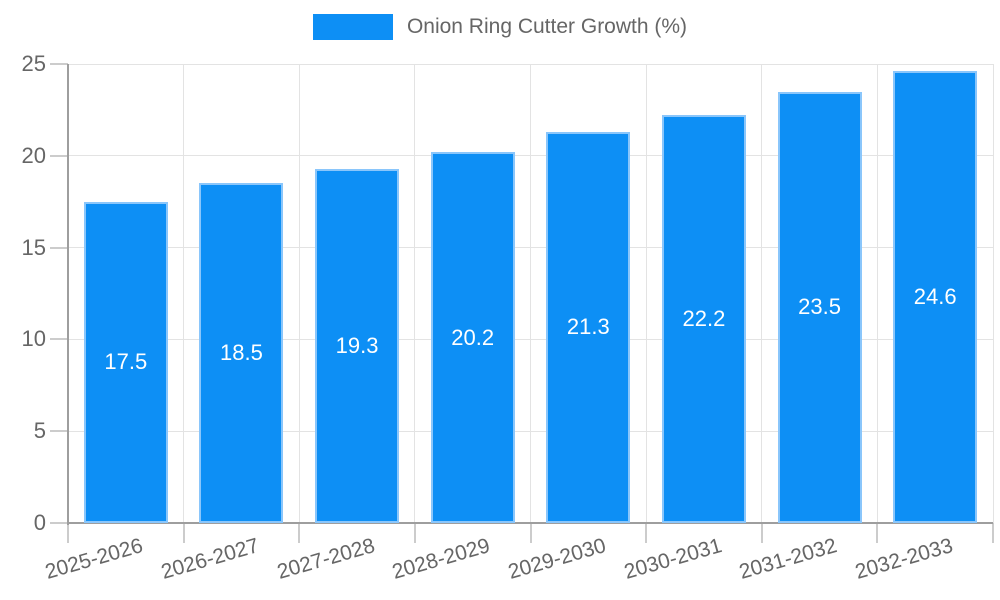 This screenshot has width=1000, height=600. I want to click on bar: 22.2, so click(703, 319).